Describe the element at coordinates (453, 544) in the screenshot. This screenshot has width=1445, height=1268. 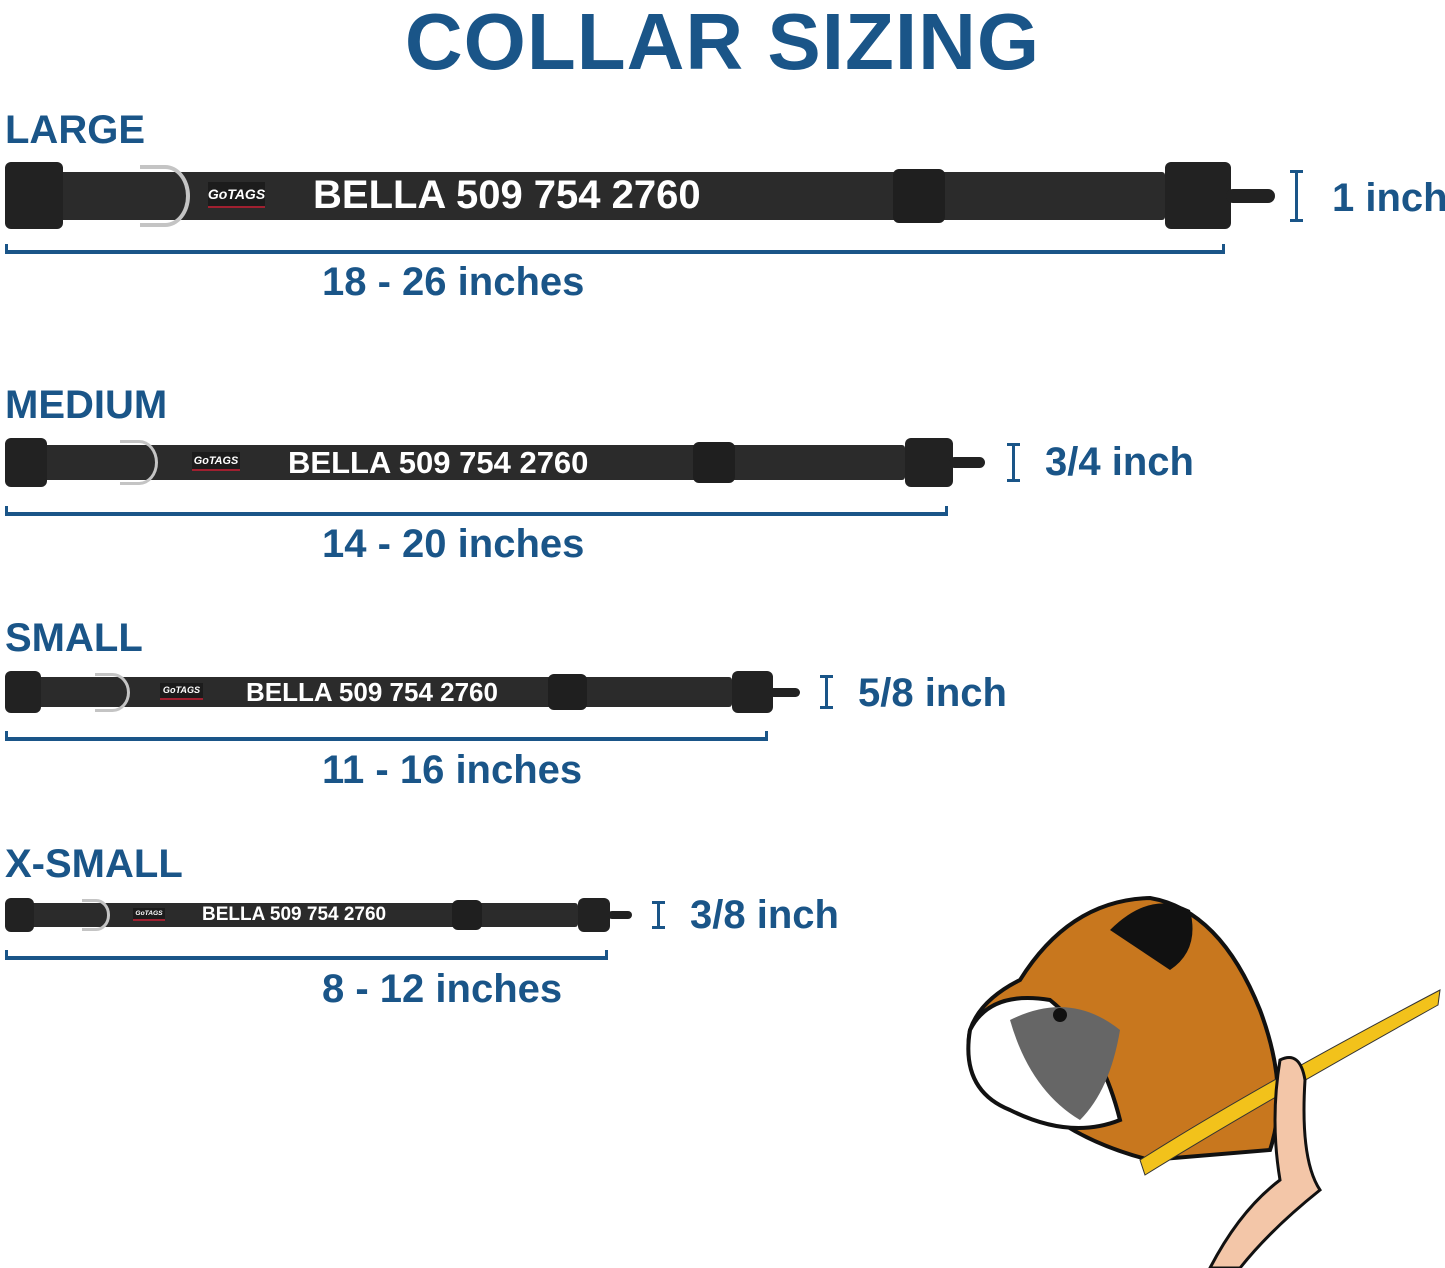
I see `length-range-label: 14 - 20 inches` at that location.